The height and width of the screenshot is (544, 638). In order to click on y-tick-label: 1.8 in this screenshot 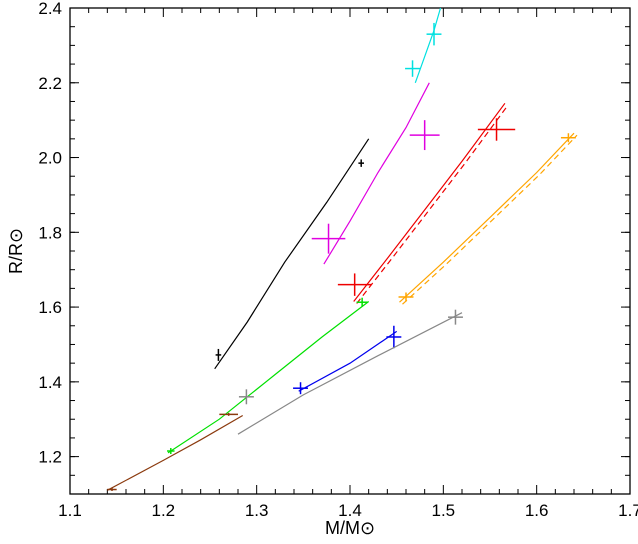, I will do `click(50, 232)`.